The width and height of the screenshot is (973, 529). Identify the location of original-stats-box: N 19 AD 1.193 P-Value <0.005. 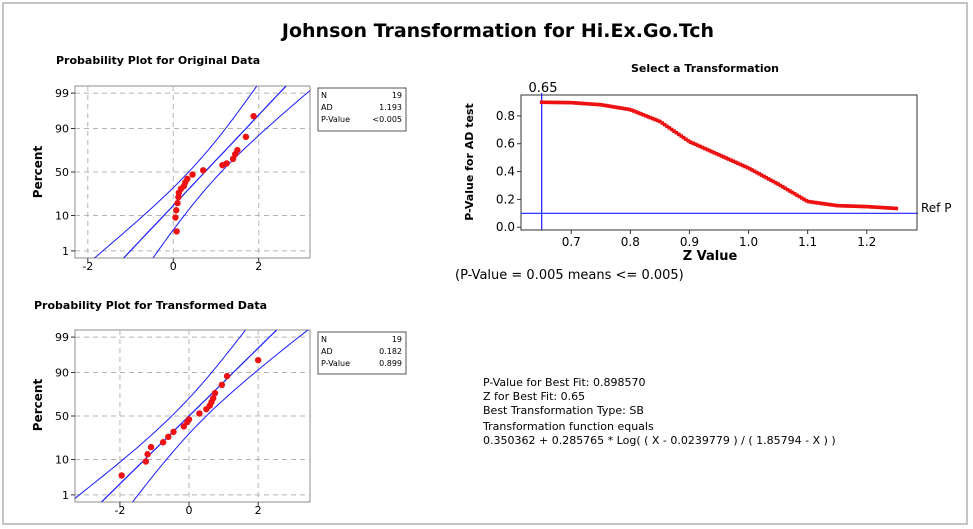
(362, 109).